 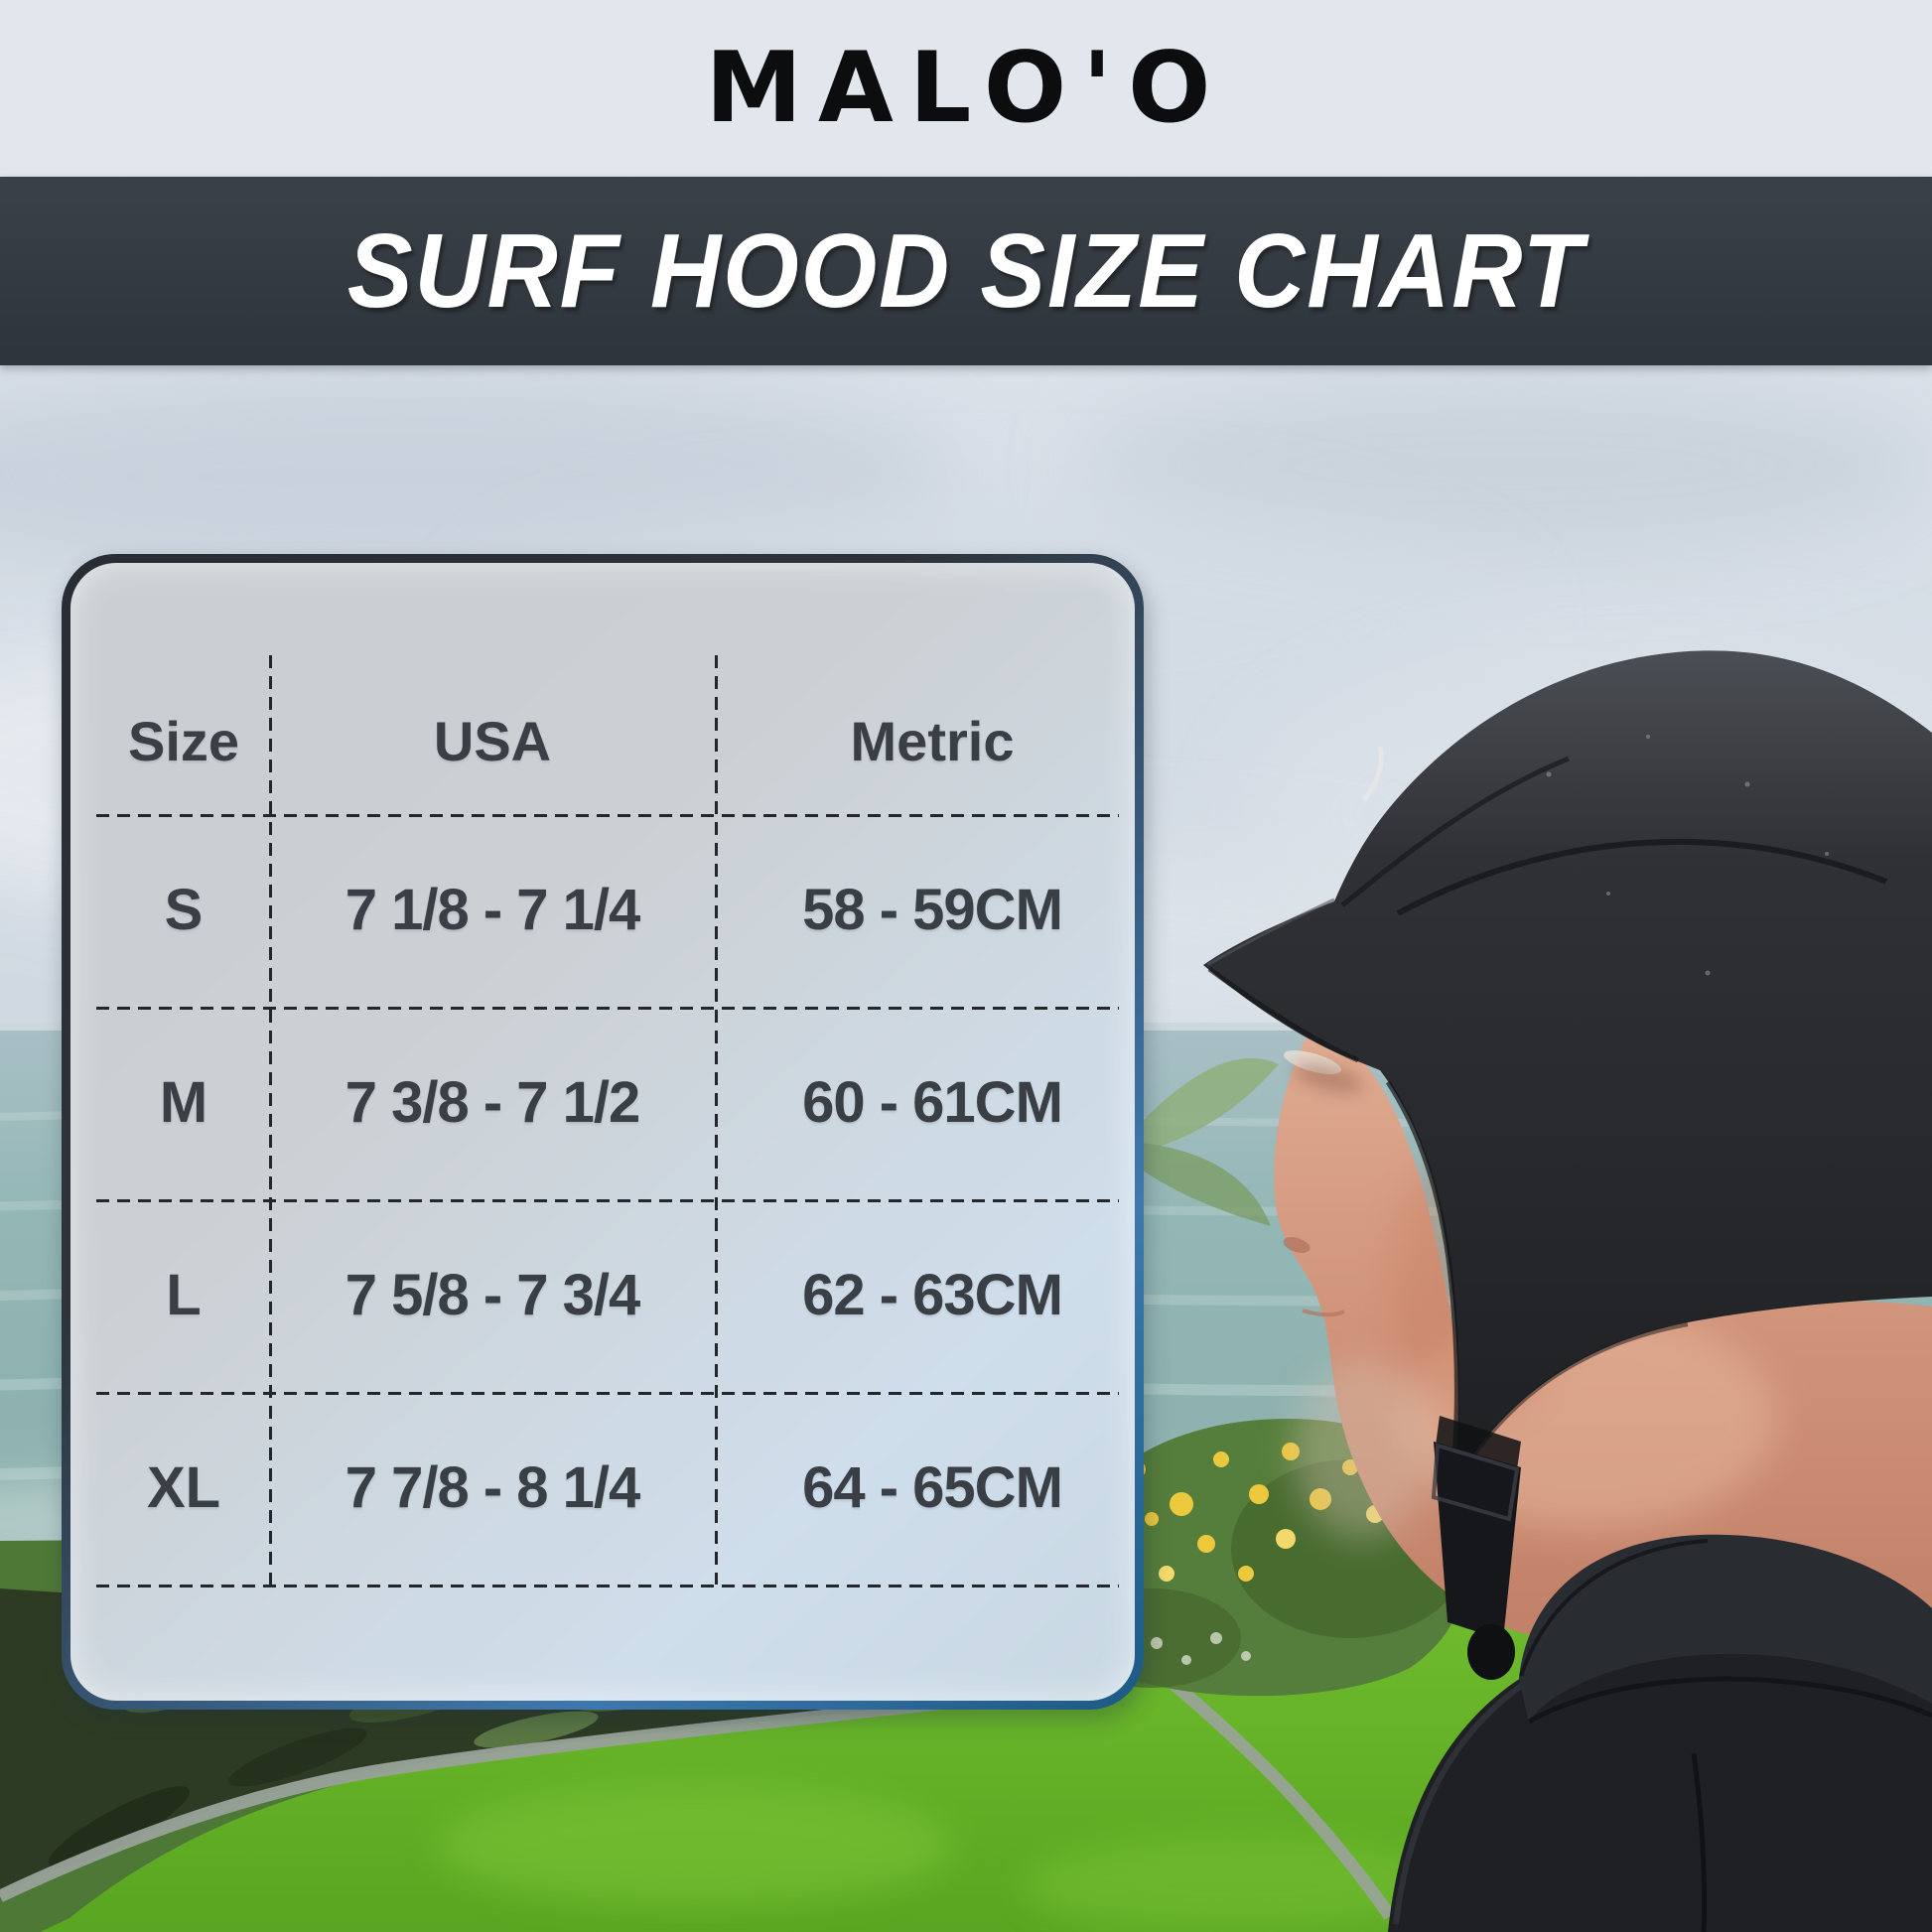 What do you see at coordinates (1373, 774) in the screenshot?
I see `hood-logo-mark` at bounding box center [1373, 774].